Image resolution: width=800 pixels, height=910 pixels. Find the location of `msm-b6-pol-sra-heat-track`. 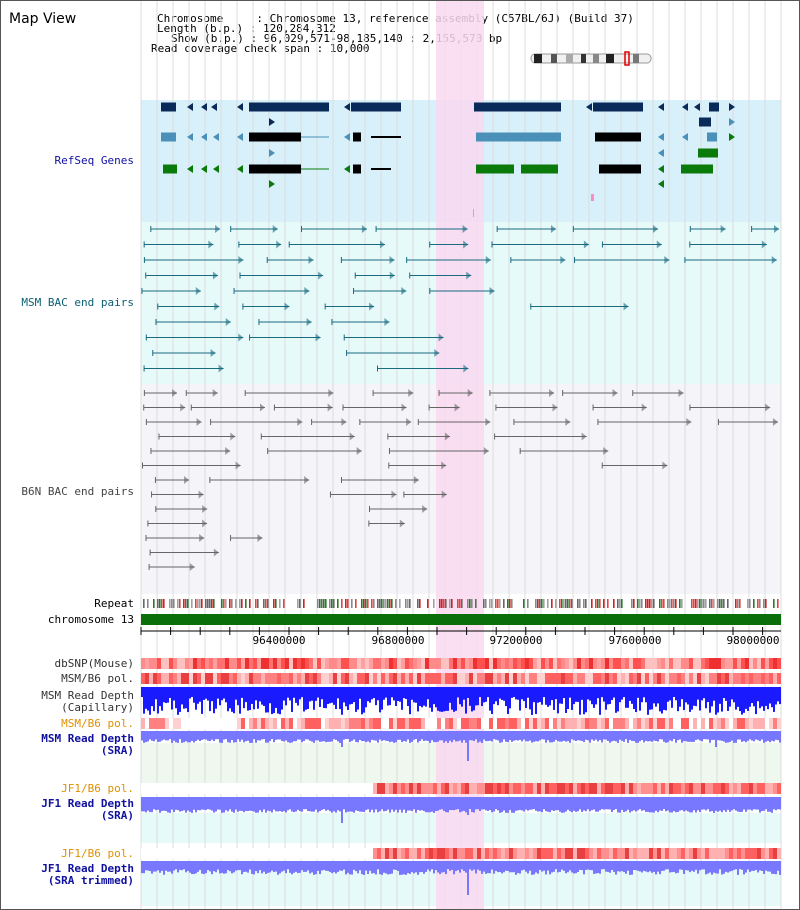

msm-b6-pol-sra-heat-track is located at coordinates (461, 723).